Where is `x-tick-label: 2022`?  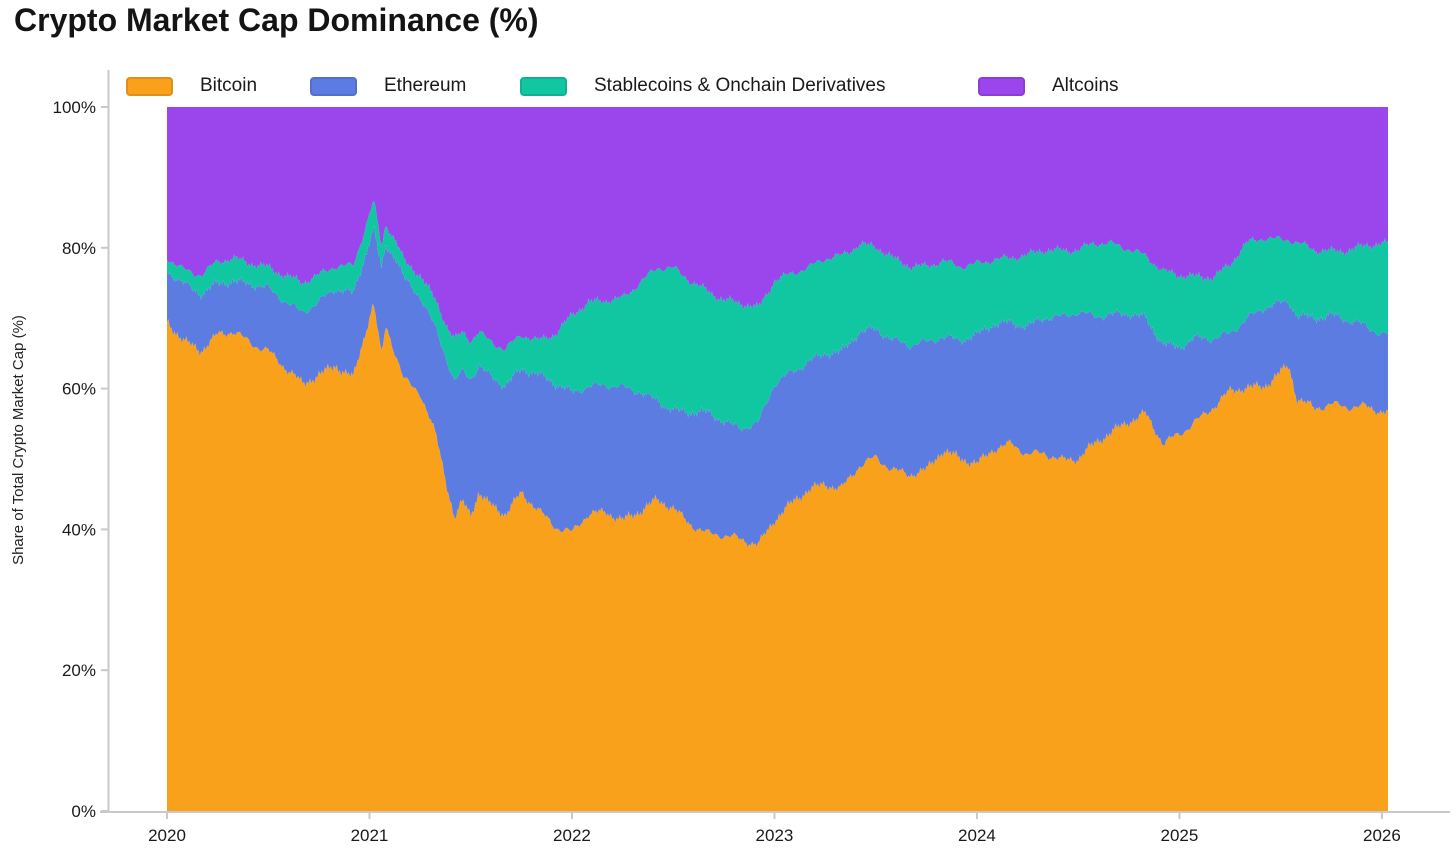 x-tick-label: 2022 is located at coordinates (572, 835).